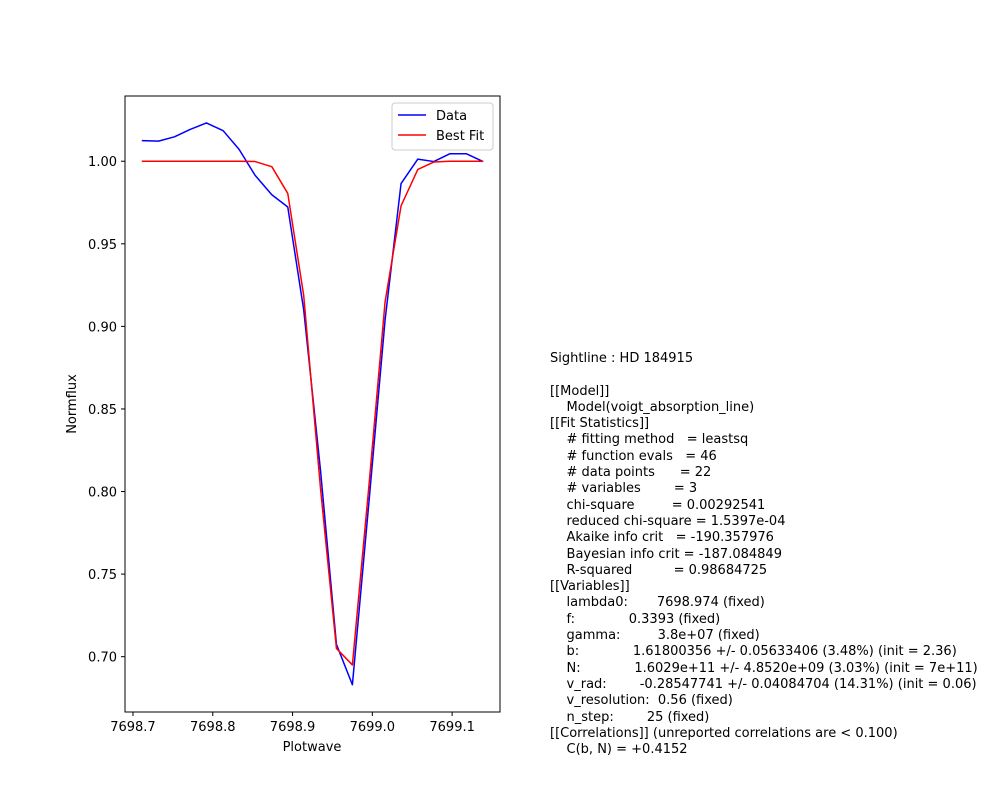 The width and height of the screenshot is (1000, 800). I want to click on x-tick-label: 7699.1, so click(452, 727).